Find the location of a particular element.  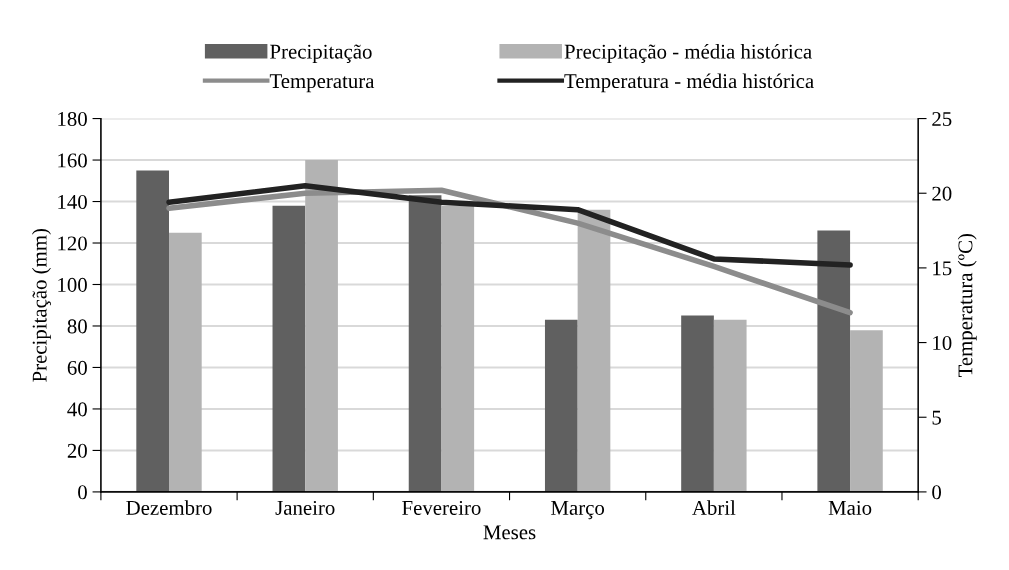

y2-tick-label: 10 is located at coordinates (942, 342).